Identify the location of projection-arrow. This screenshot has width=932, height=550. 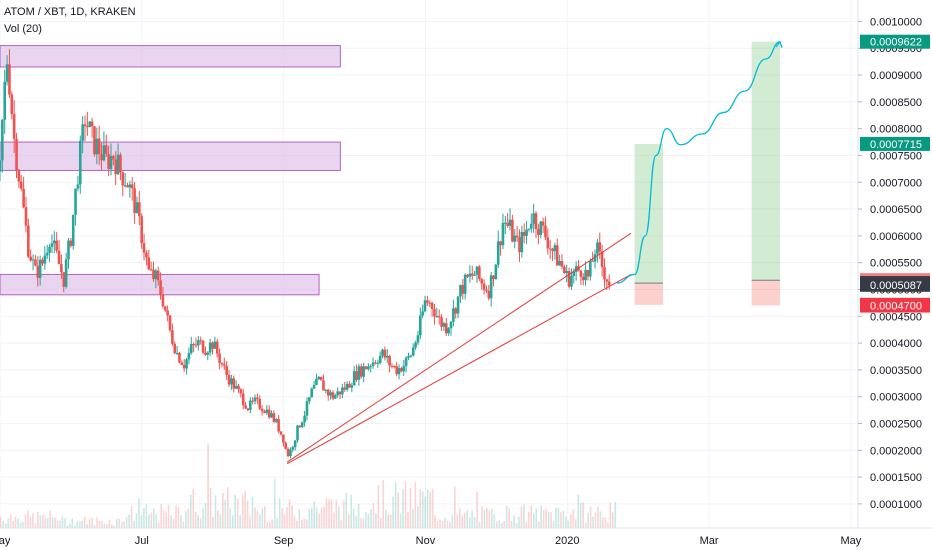
(779, 44).